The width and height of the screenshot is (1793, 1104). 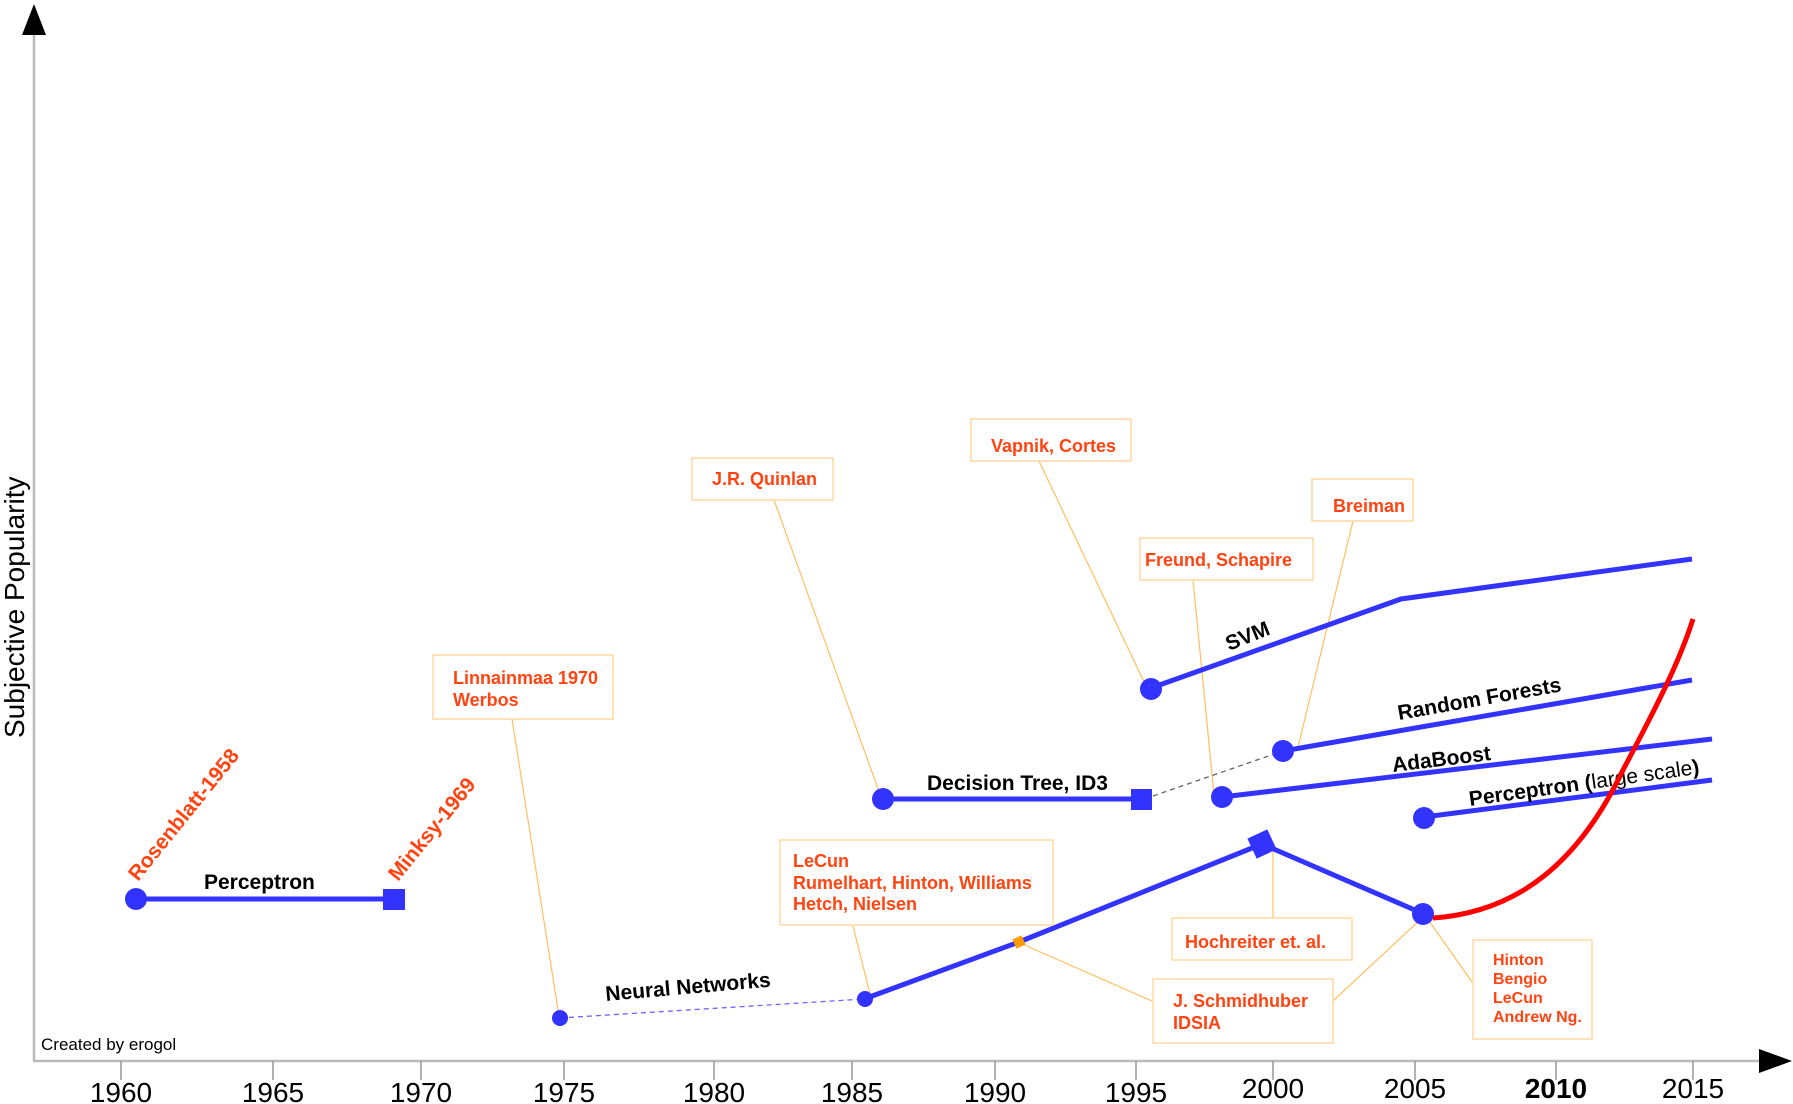 What do you see at coordinates (1273, 1088) in the screenshot?
I see `tick-label-2000: 2000` at bounding box center [1273, 1088].